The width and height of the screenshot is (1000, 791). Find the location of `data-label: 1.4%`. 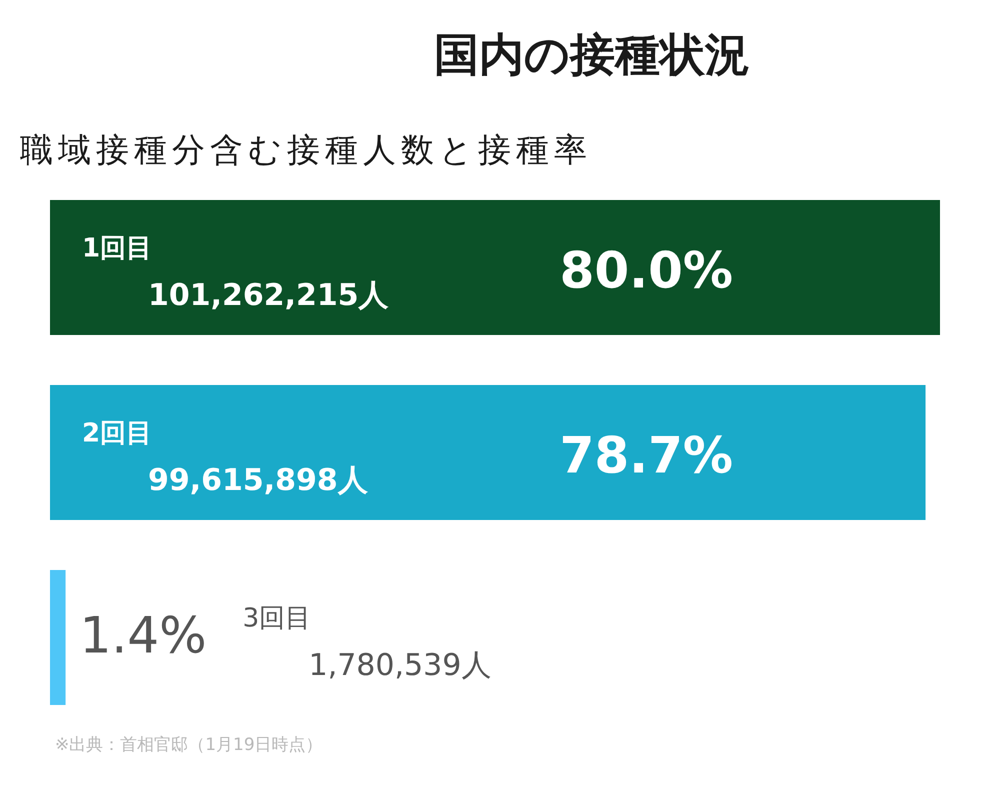

data-label: 1.4% is located at coordinates (143, 635).